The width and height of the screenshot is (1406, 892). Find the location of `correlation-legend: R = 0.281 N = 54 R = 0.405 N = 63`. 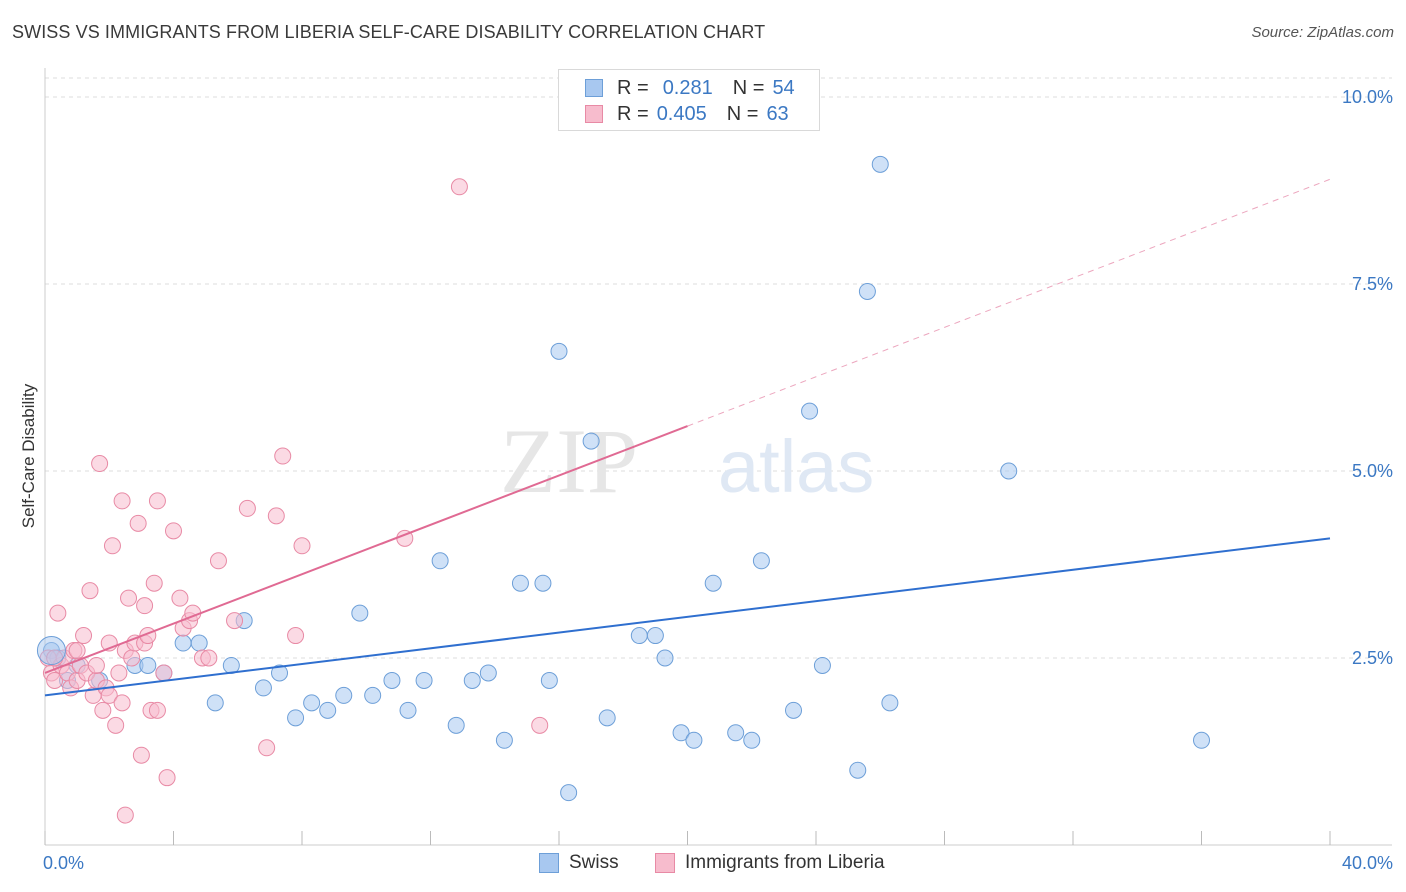

correlation-legend: R = 0.281 N = 54 R = 0.405 N = 63 is located at coordinates (689, 100).